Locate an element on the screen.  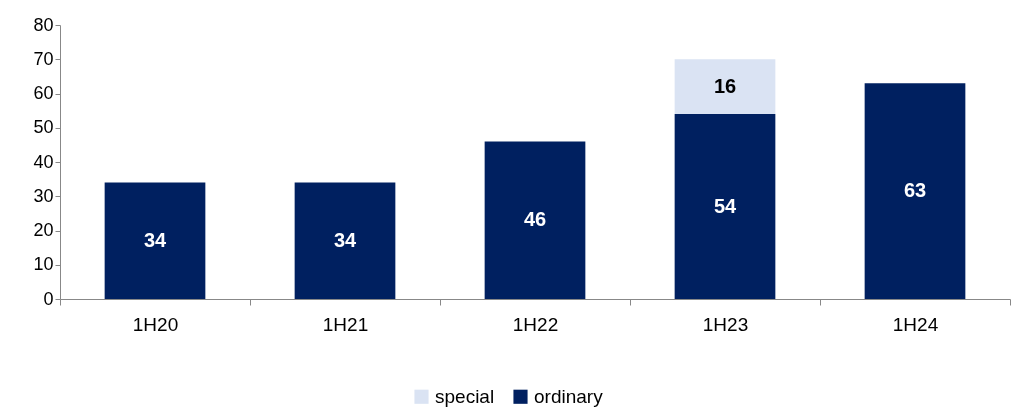
legend-label: special is located at coordinates (465, 396).